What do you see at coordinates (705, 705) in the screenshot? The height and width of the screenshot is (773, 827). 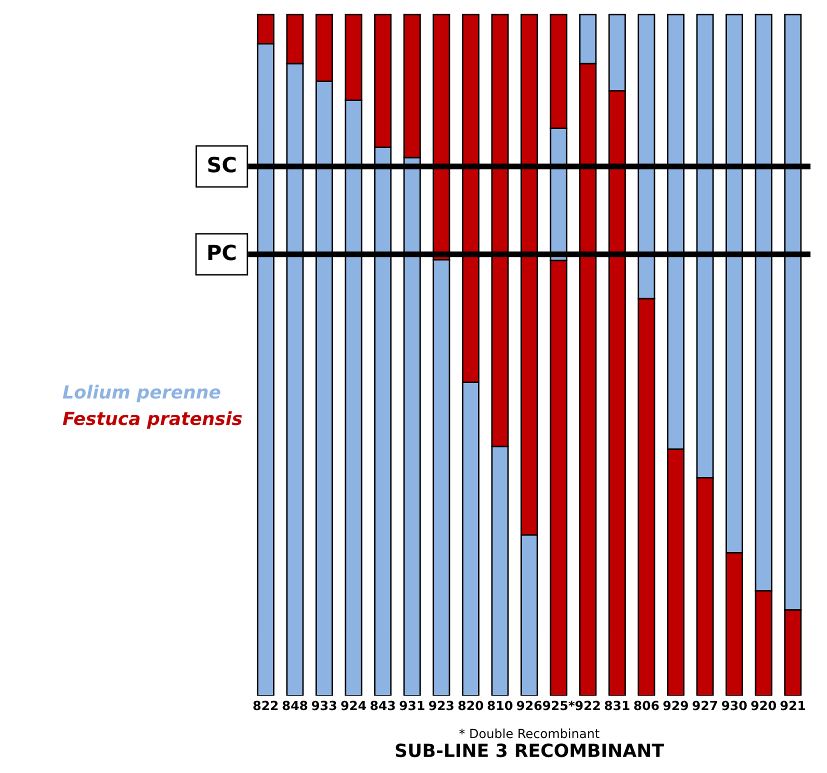 I see `x-tick-label: 927` at bounding box center [705, 705].